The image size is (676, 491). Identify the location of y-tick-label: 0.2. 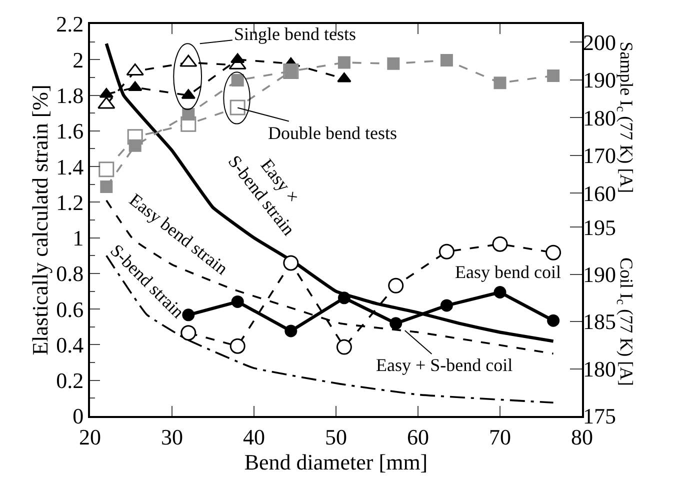
(70, 381).